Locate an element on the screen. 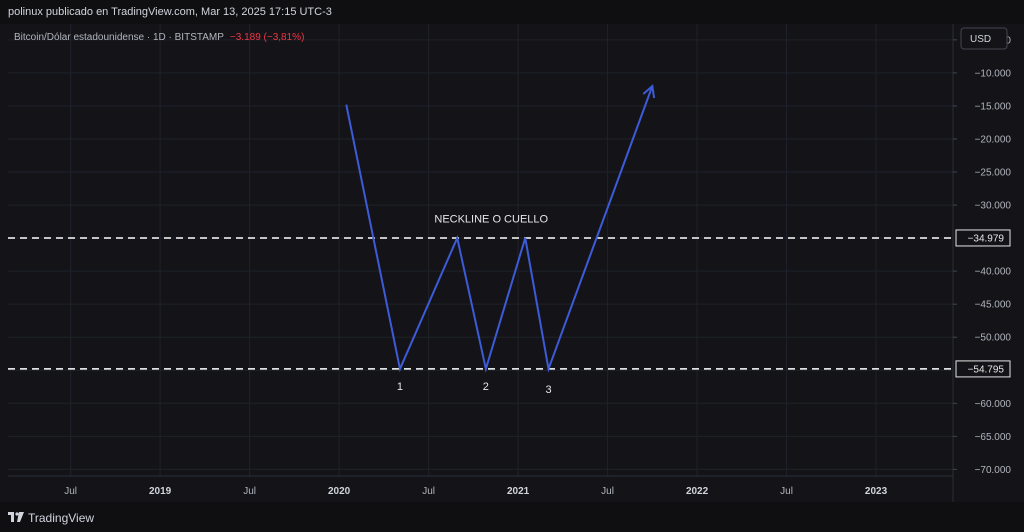  annotations: NECKLINE O CUELLO 1 2 3 is located at coordinates (474, 304).